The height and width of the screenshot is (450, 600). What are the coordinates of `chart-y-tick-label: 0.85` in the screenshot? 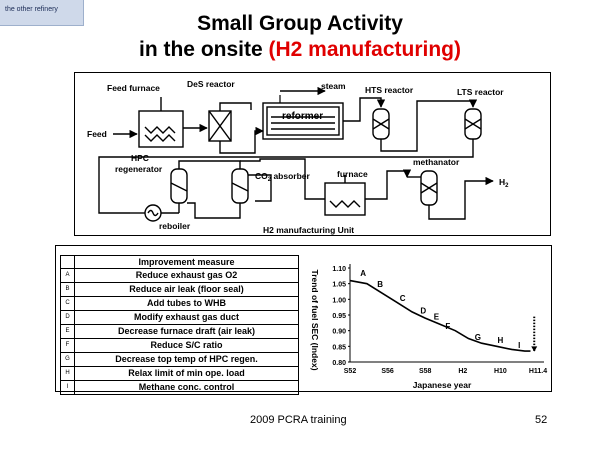 It's located at (339, 347).